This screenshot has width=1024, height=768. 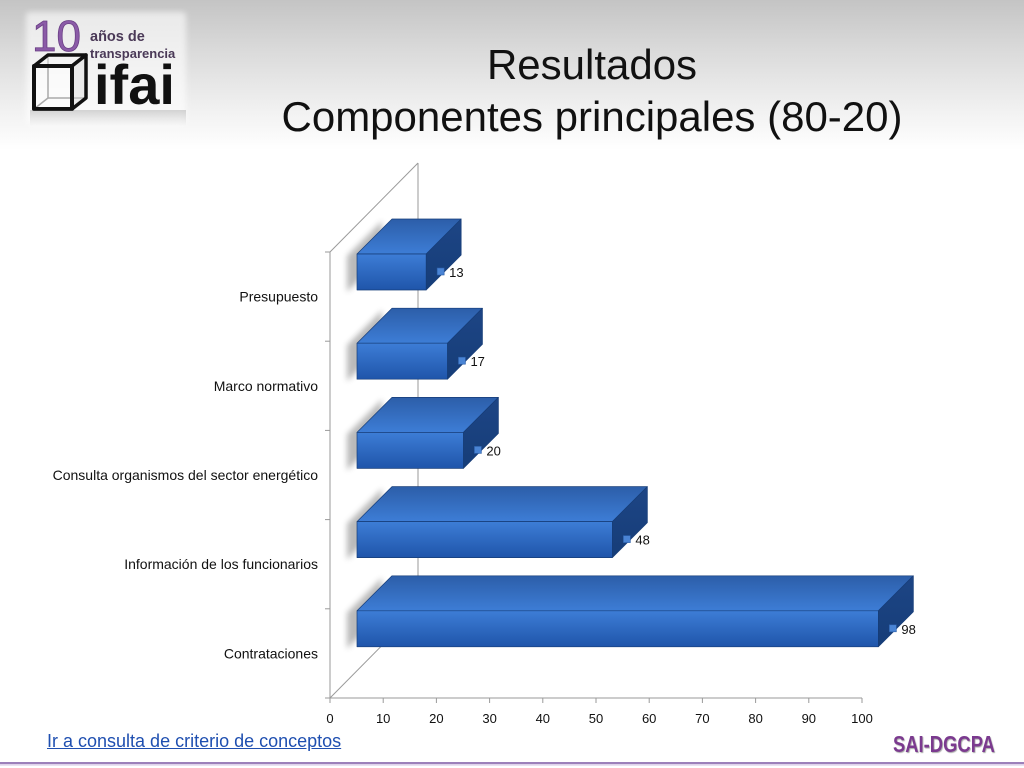 I want to click on side-wall-top-edge, so click(x=374, y=207).